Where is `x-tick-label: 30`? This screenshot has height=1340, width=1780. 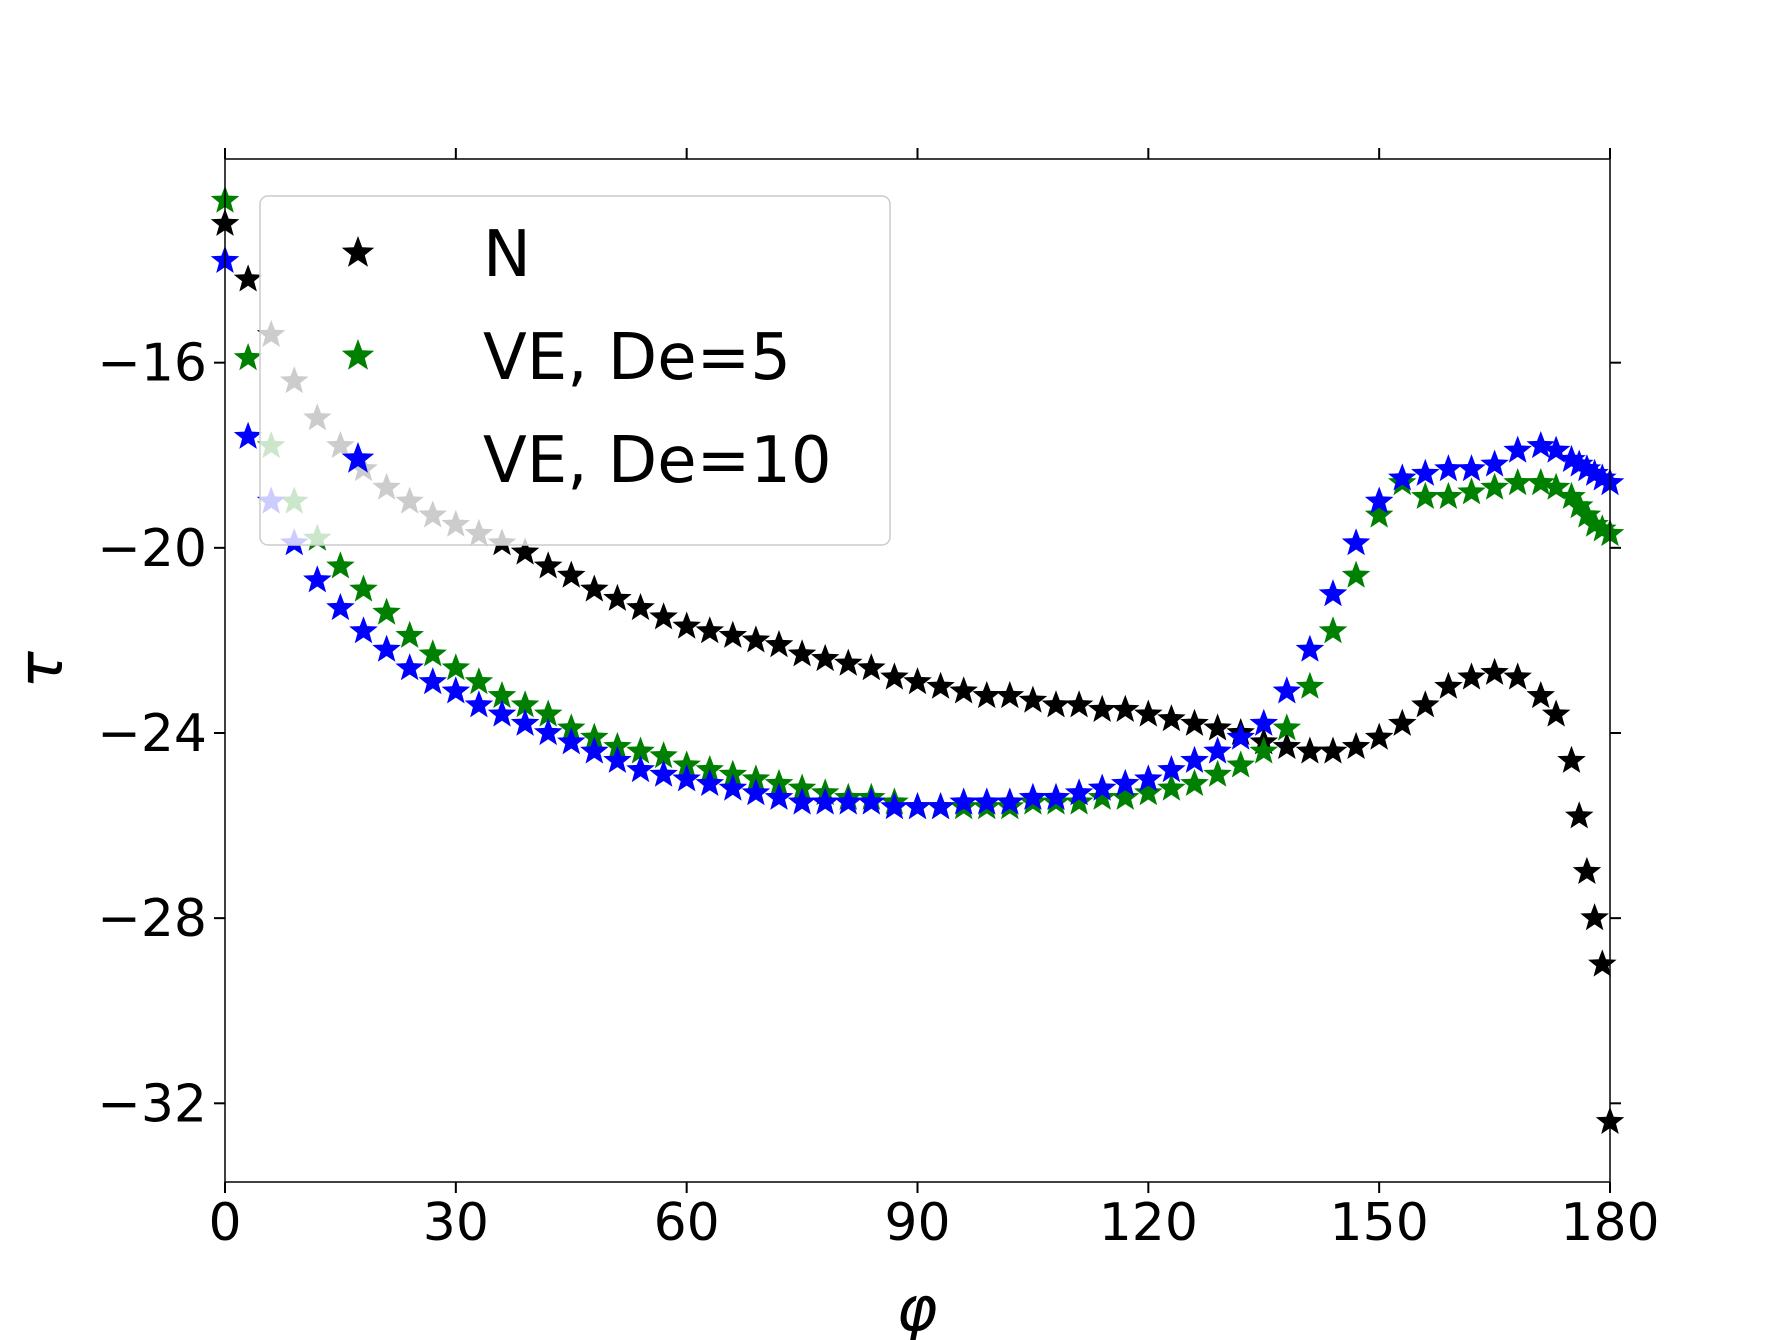
x-tick-label: 30 is located at coordinates (456, 1223).